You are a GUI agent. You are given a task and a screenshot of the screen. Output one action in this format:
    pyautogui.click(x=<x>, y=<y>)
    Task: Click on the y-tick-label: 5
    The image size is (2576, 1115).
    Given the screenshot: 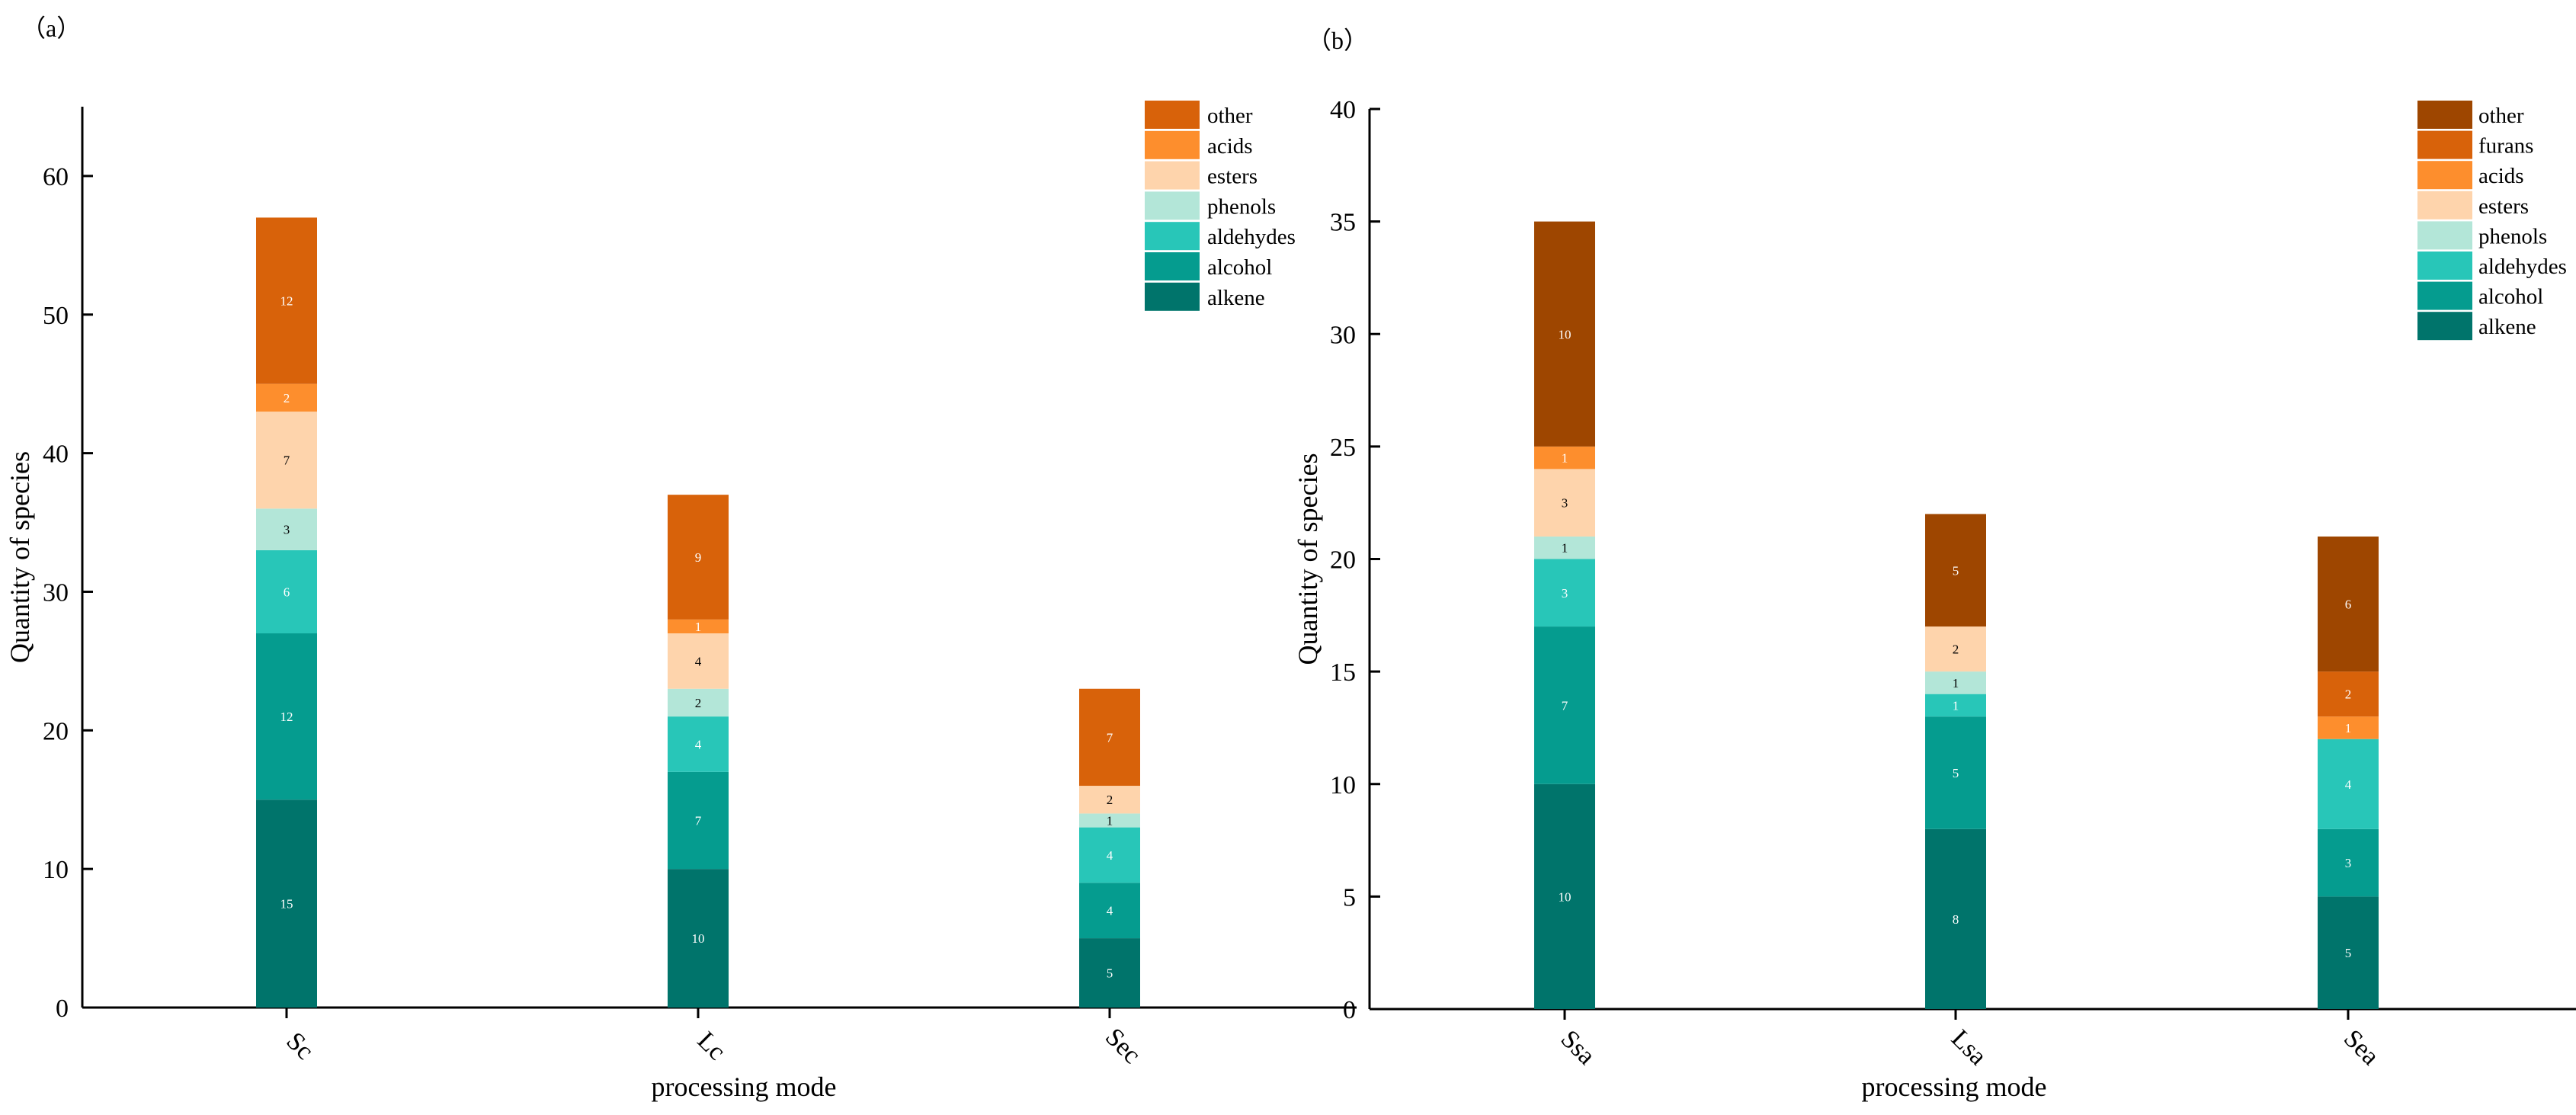 What is the action you would take?
    pyautogui.click(x=1349, y=898)
    